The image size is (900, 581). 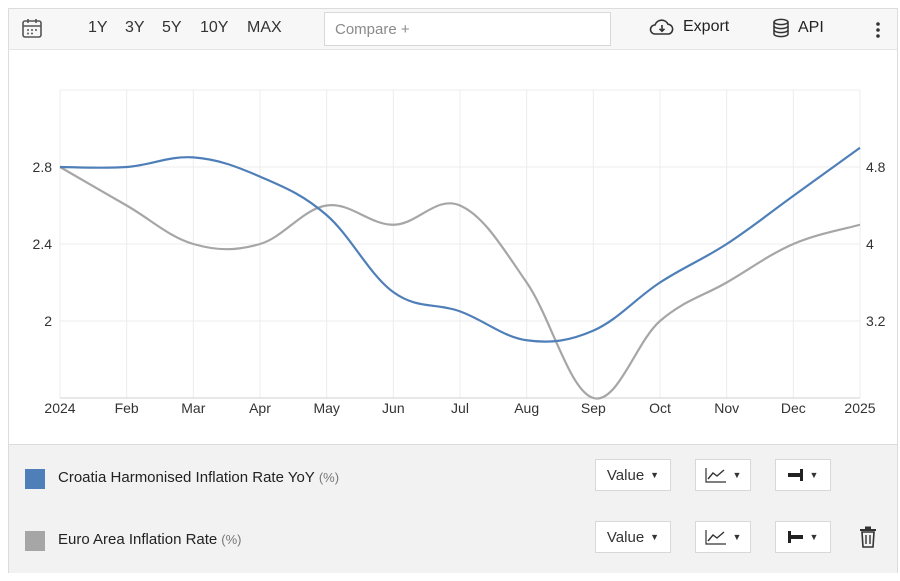 I want to click on more-options-icon, so click(x=878, y=30).